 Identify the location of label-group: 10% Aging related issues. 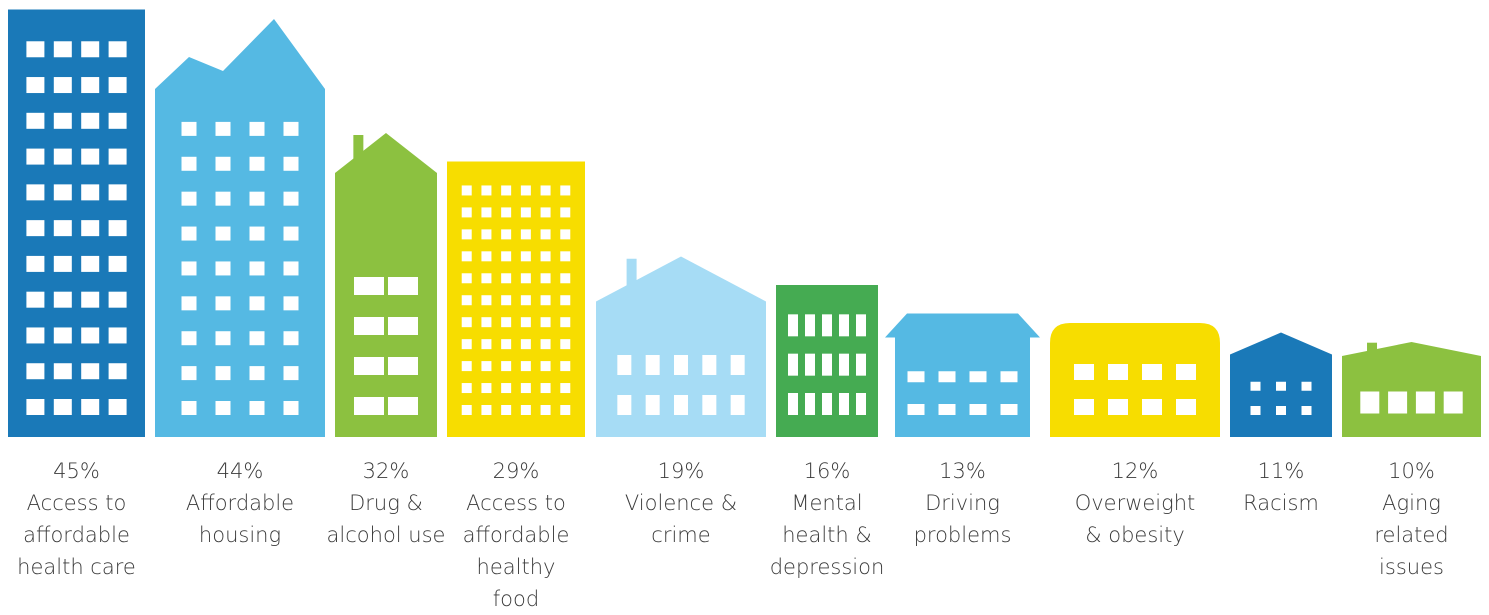
(1411, 519).